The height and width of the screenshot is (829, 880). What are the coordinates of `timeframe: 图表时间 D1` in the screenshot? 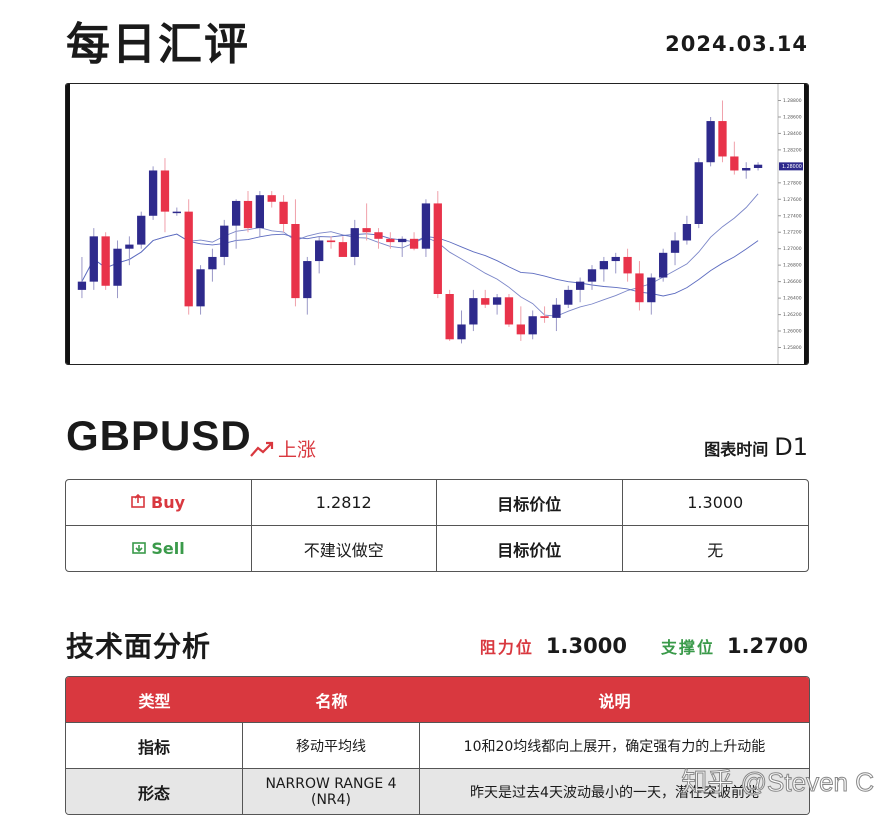 It's located at (756, 447).